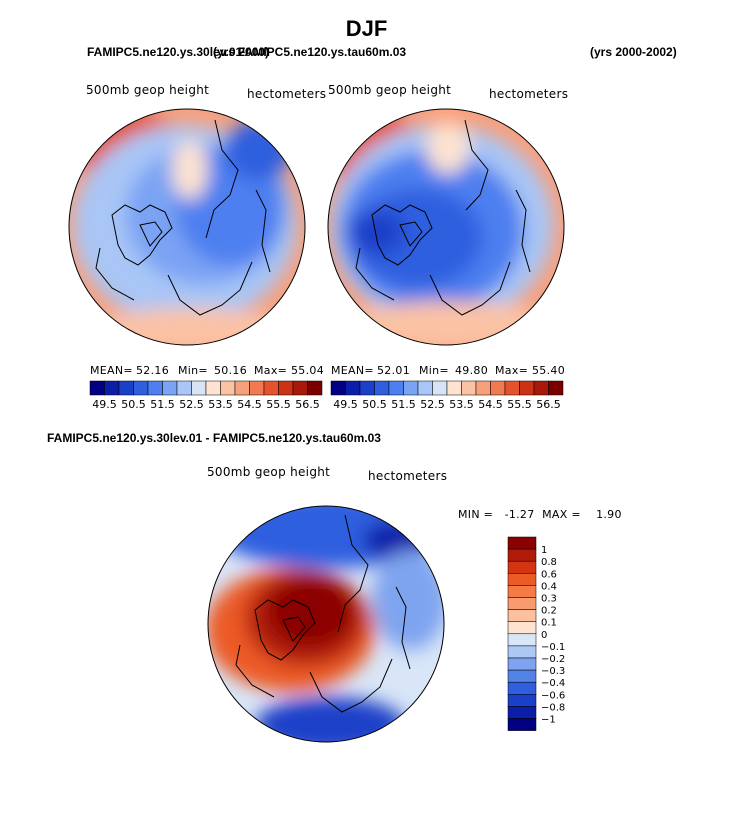  Describe the element at coordinates (287, 94) in the screenshot. I see `panel1-units: hectometers` at that location.